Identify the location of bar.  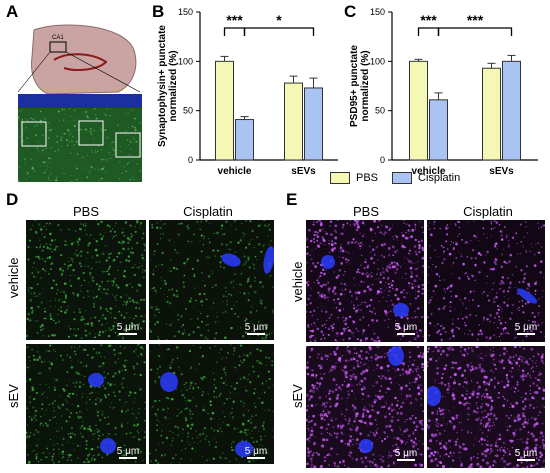
(511, 110).